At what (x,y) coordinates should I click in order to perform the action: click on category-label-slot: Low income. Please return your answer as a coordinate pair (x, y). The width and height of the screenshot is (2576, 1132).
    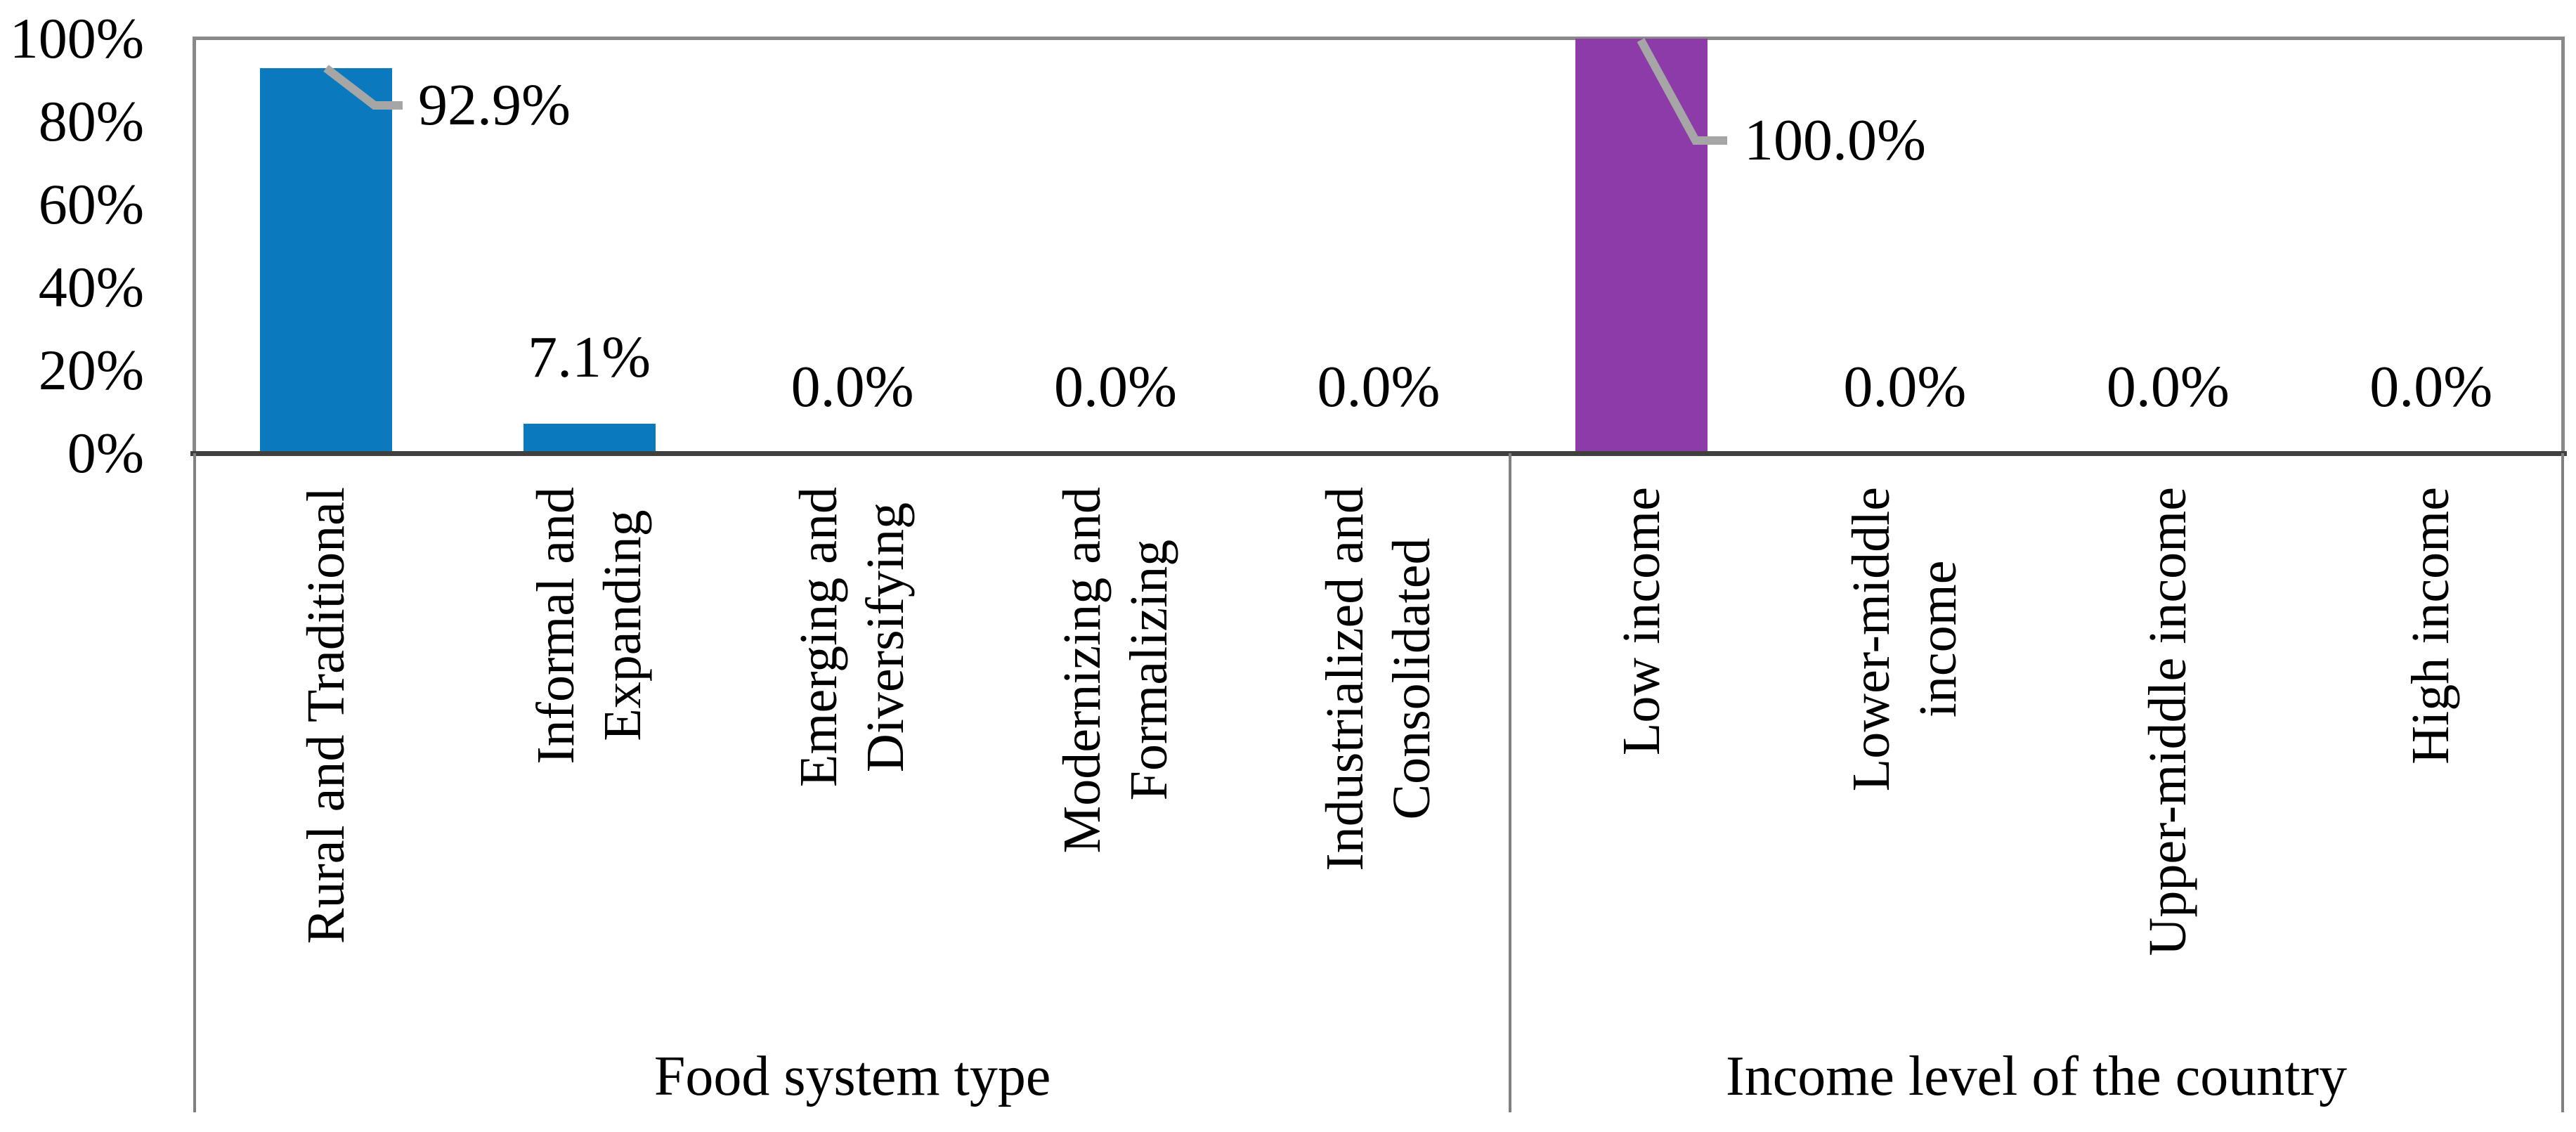
    Looking at the image, I should click on (1641, 799).